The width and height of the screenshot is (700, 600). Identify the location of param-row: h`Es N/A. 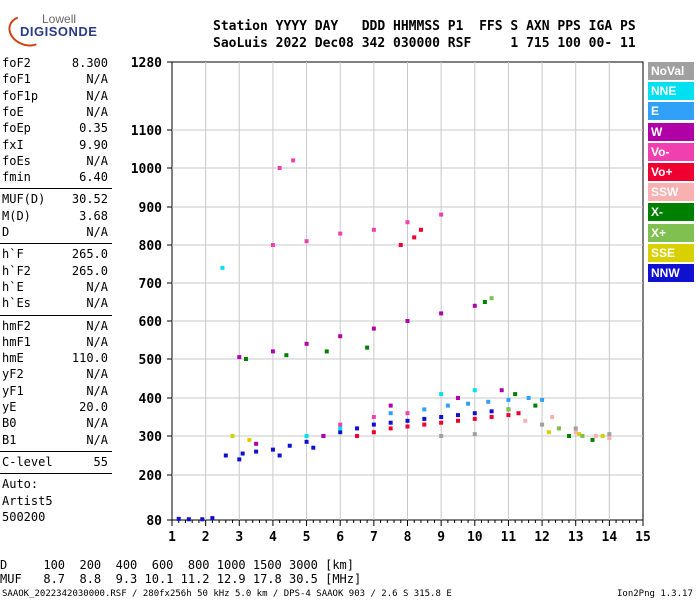
(55, 304).